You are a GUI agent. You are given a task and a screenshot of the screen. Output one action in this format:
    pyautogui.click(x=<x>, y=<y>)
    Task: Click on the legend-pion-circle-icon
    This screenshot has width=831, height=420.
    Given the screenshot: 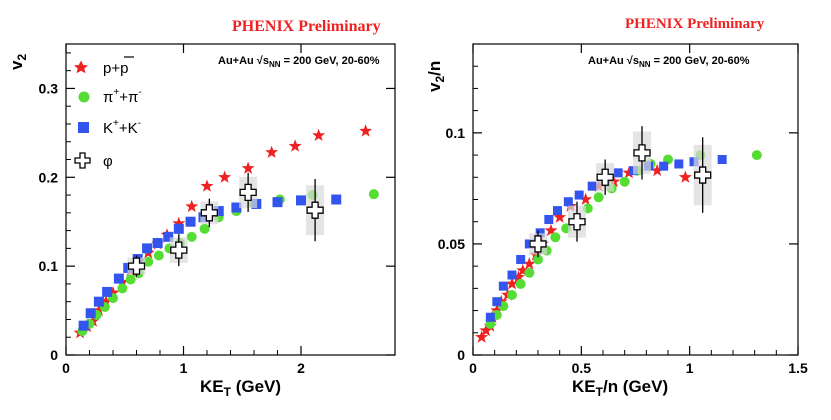 What is the action you would take?
    pyautogui.click(x=84, y=97)
    